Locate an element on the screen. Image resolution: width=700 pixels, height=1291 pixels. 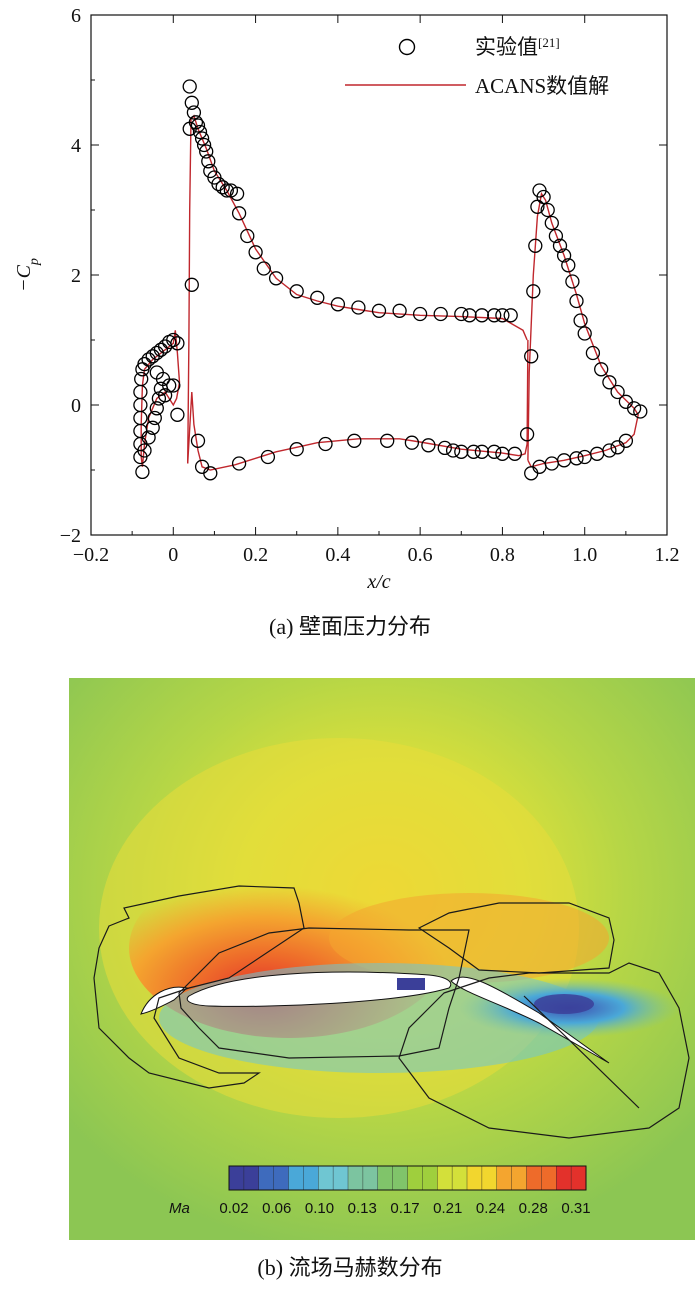
colorbar-tick-label: 0.24 is located at coordinates (490, 1208).